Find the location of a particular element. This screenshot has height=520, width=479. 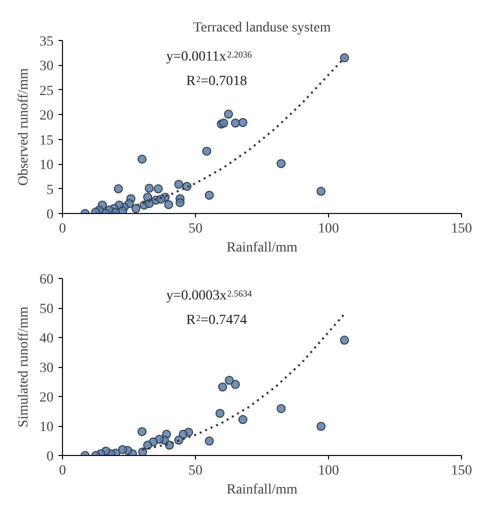

y-tick-label: 35 is located at coordinates (47, 42).